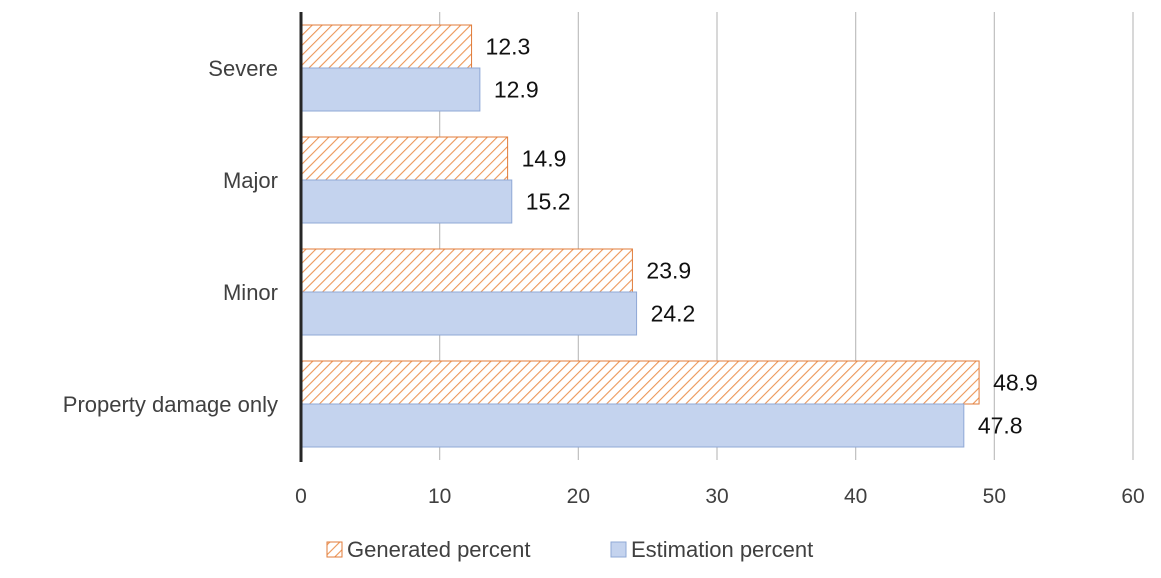 This screenshot has height=578, width=1161. What do you see at coordinates (243, 68) in the screenshot?
I see `category-label: Severe` at bounding box center [243, 68].